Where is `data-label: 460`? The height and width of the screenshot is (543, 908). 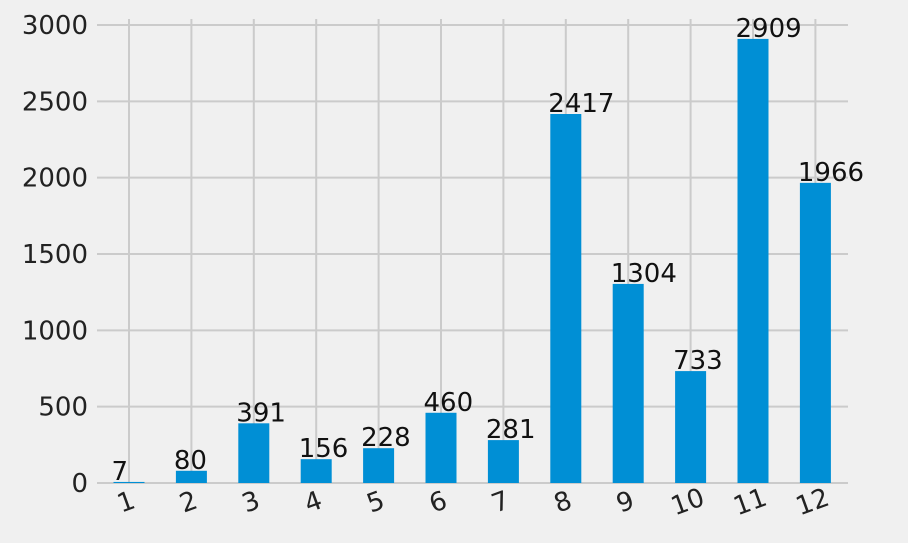
data-label: 460 is located at coordinates (449, 403).